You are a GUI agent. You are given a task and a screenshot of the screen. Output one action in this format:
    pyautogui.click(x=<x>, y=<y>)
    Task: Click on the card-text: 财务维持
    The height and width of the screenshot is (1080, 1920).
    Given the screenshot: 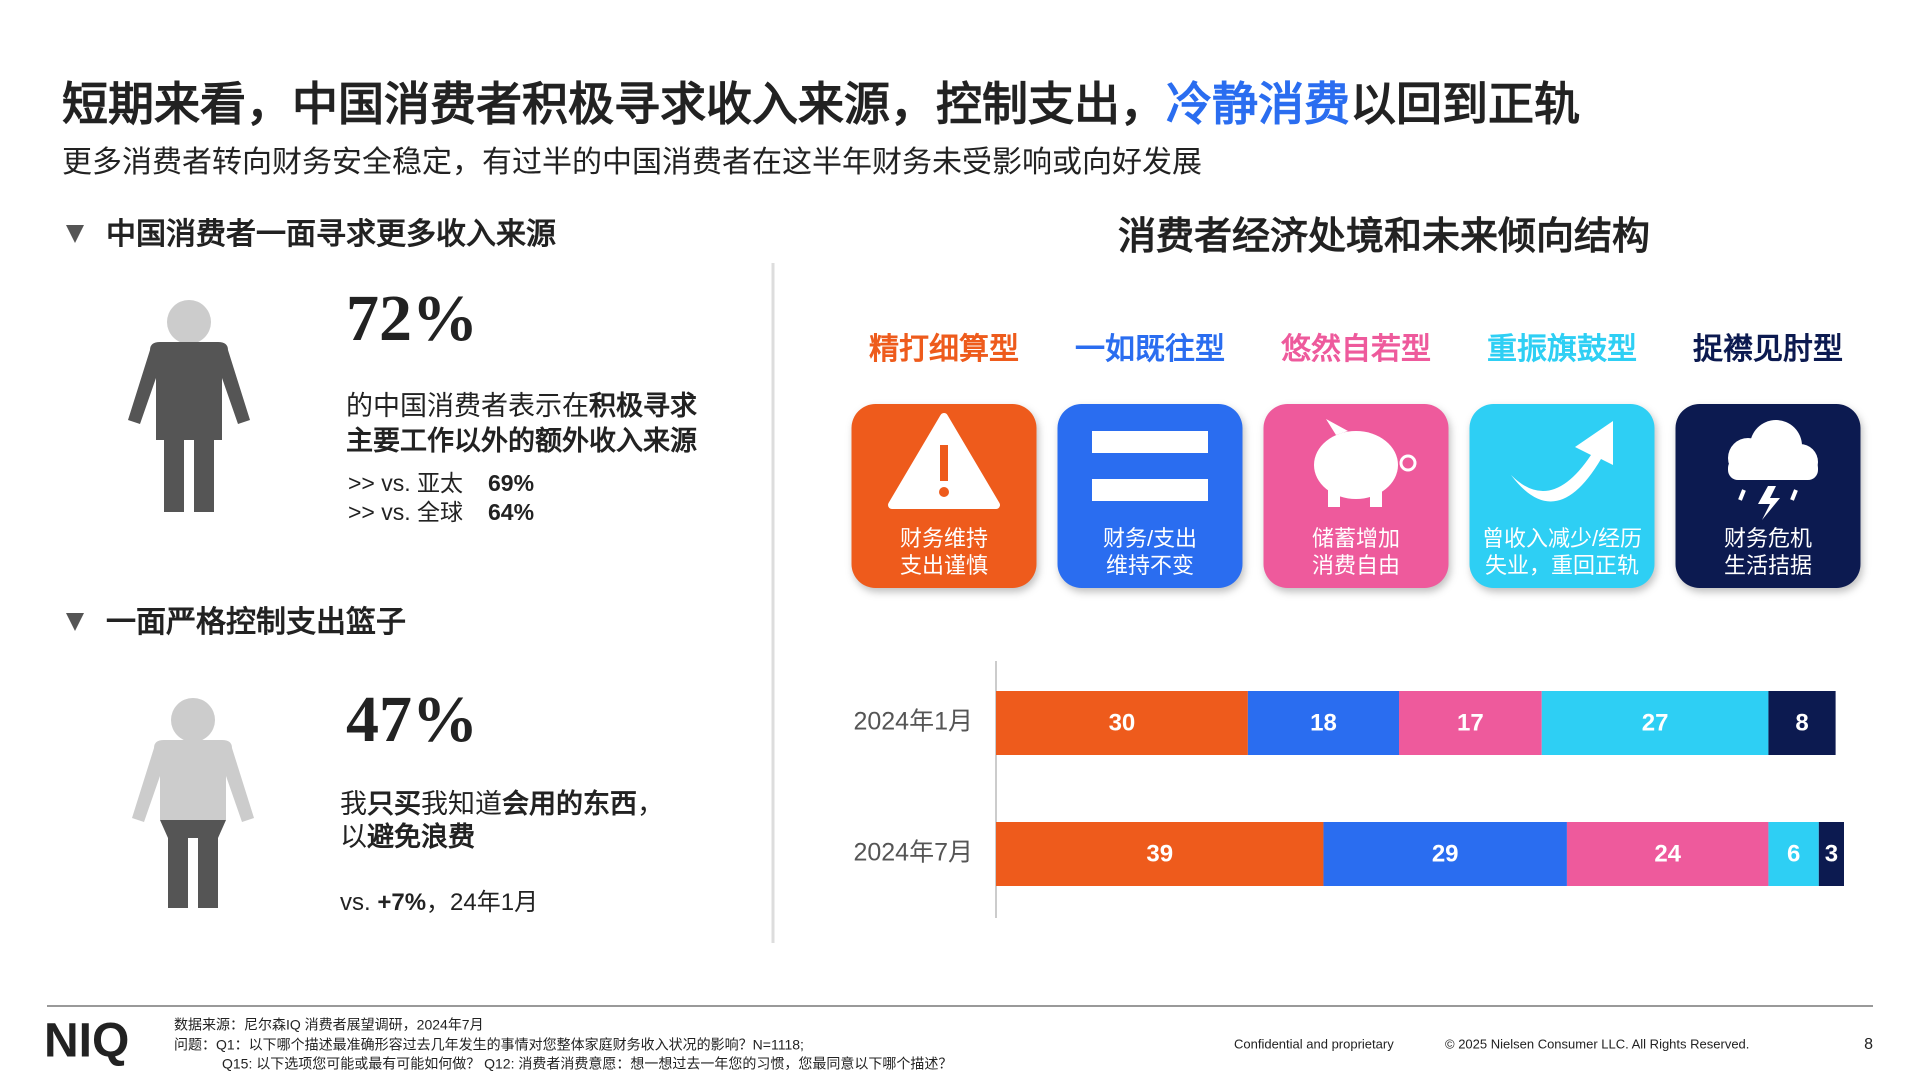 What is the action you would take?
    pyautogui.click(x=944, y=538)
    